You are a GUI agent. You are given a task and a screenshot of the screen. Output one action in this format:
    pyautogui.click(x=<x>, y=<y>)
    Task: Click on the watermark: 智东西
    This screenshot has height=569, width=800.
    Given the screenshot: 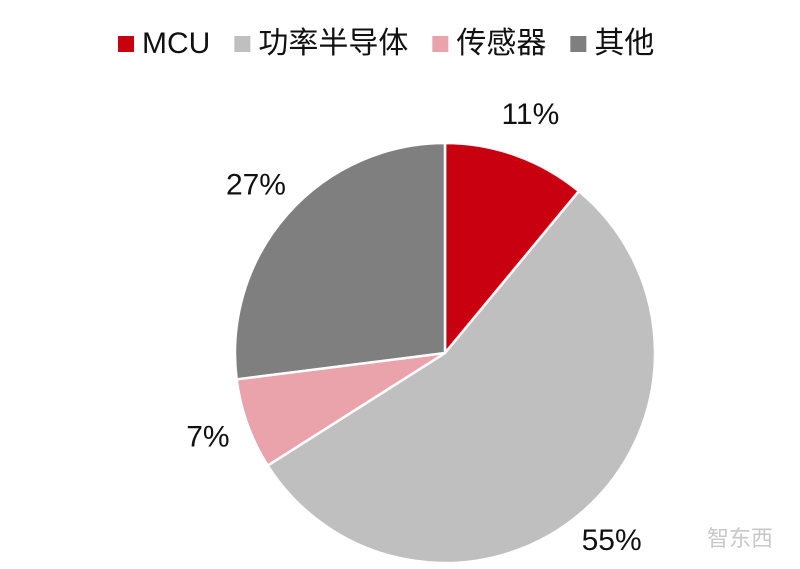 What is the action you would take?
    pyautogui.click(x=740, y=538)
    